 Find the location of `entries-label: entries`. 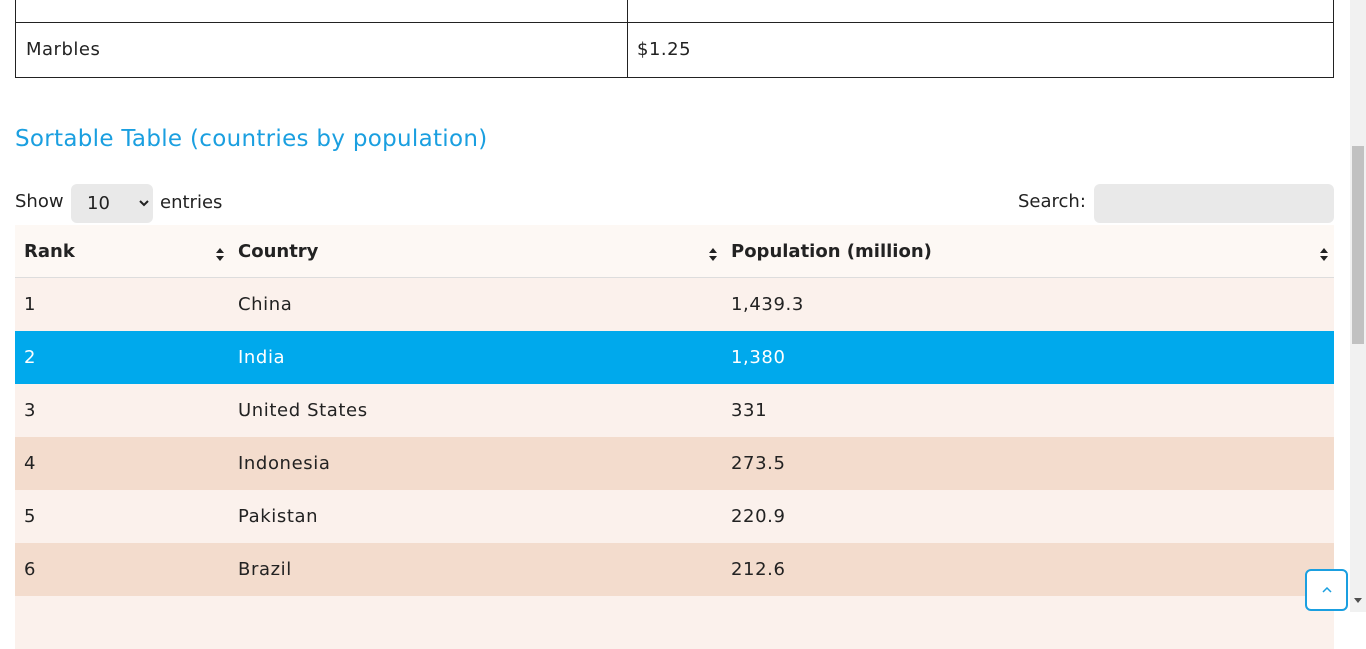

entries-label: entries is located at coordinates (191, 202).